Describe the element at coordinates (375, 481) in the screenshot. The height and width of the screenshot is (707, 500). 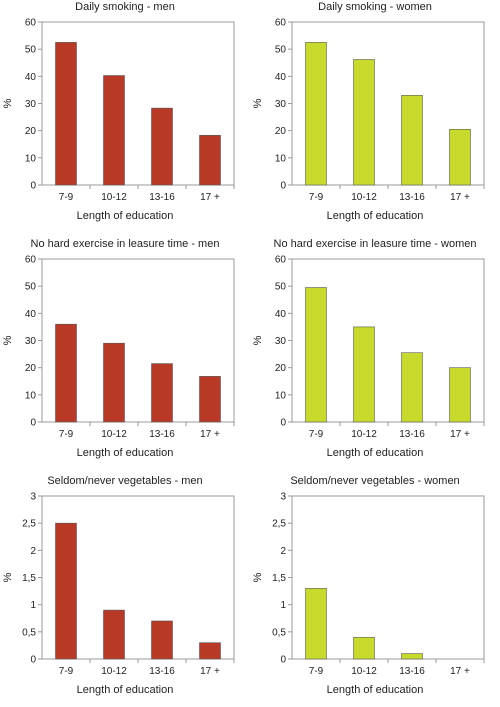
I see `chart-title: Seldom/never vegetables - women` at that location.